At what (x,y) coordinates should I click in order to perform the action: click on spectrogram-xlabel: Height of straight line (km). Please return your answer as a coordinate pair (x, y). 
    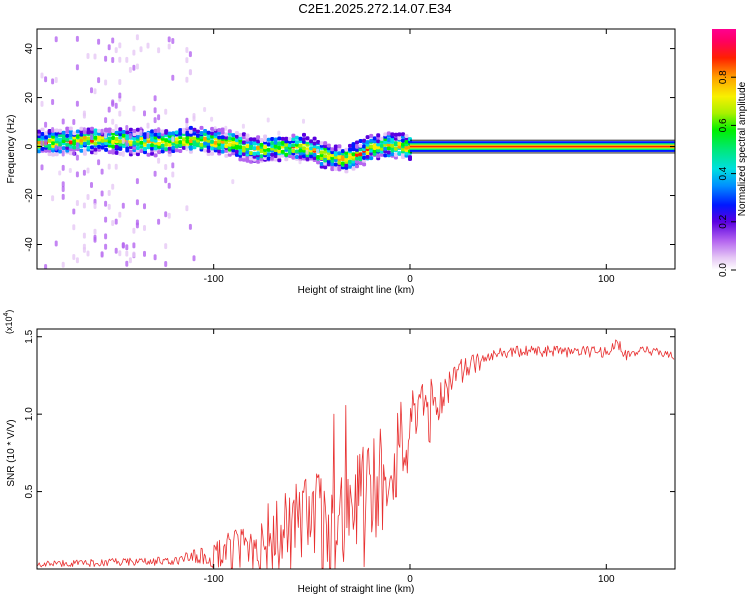
    Looking at the image, I should click on (356, 290).